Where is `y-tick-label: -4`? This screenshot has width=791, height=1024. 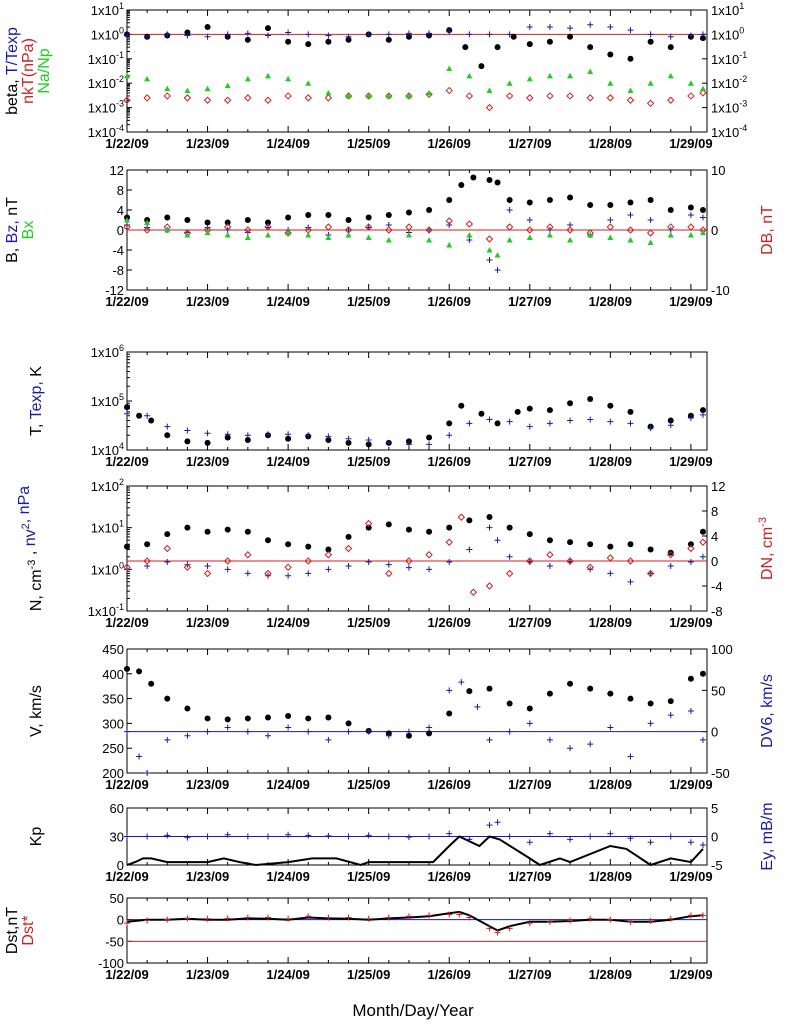
y-tick-label: -4 is located at coordinates (717, 586).